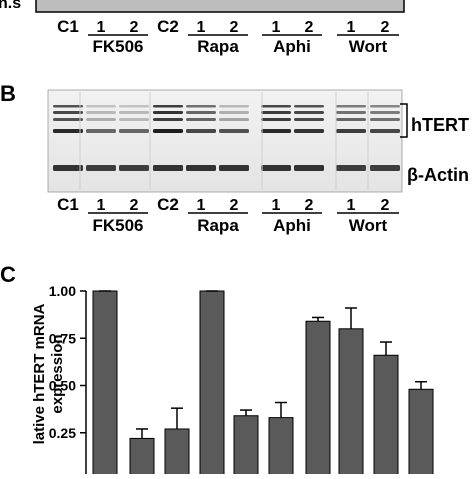 This screenshot has height=479, width=474. I want to click on panel-b-gel-bands, so click(226, 141).